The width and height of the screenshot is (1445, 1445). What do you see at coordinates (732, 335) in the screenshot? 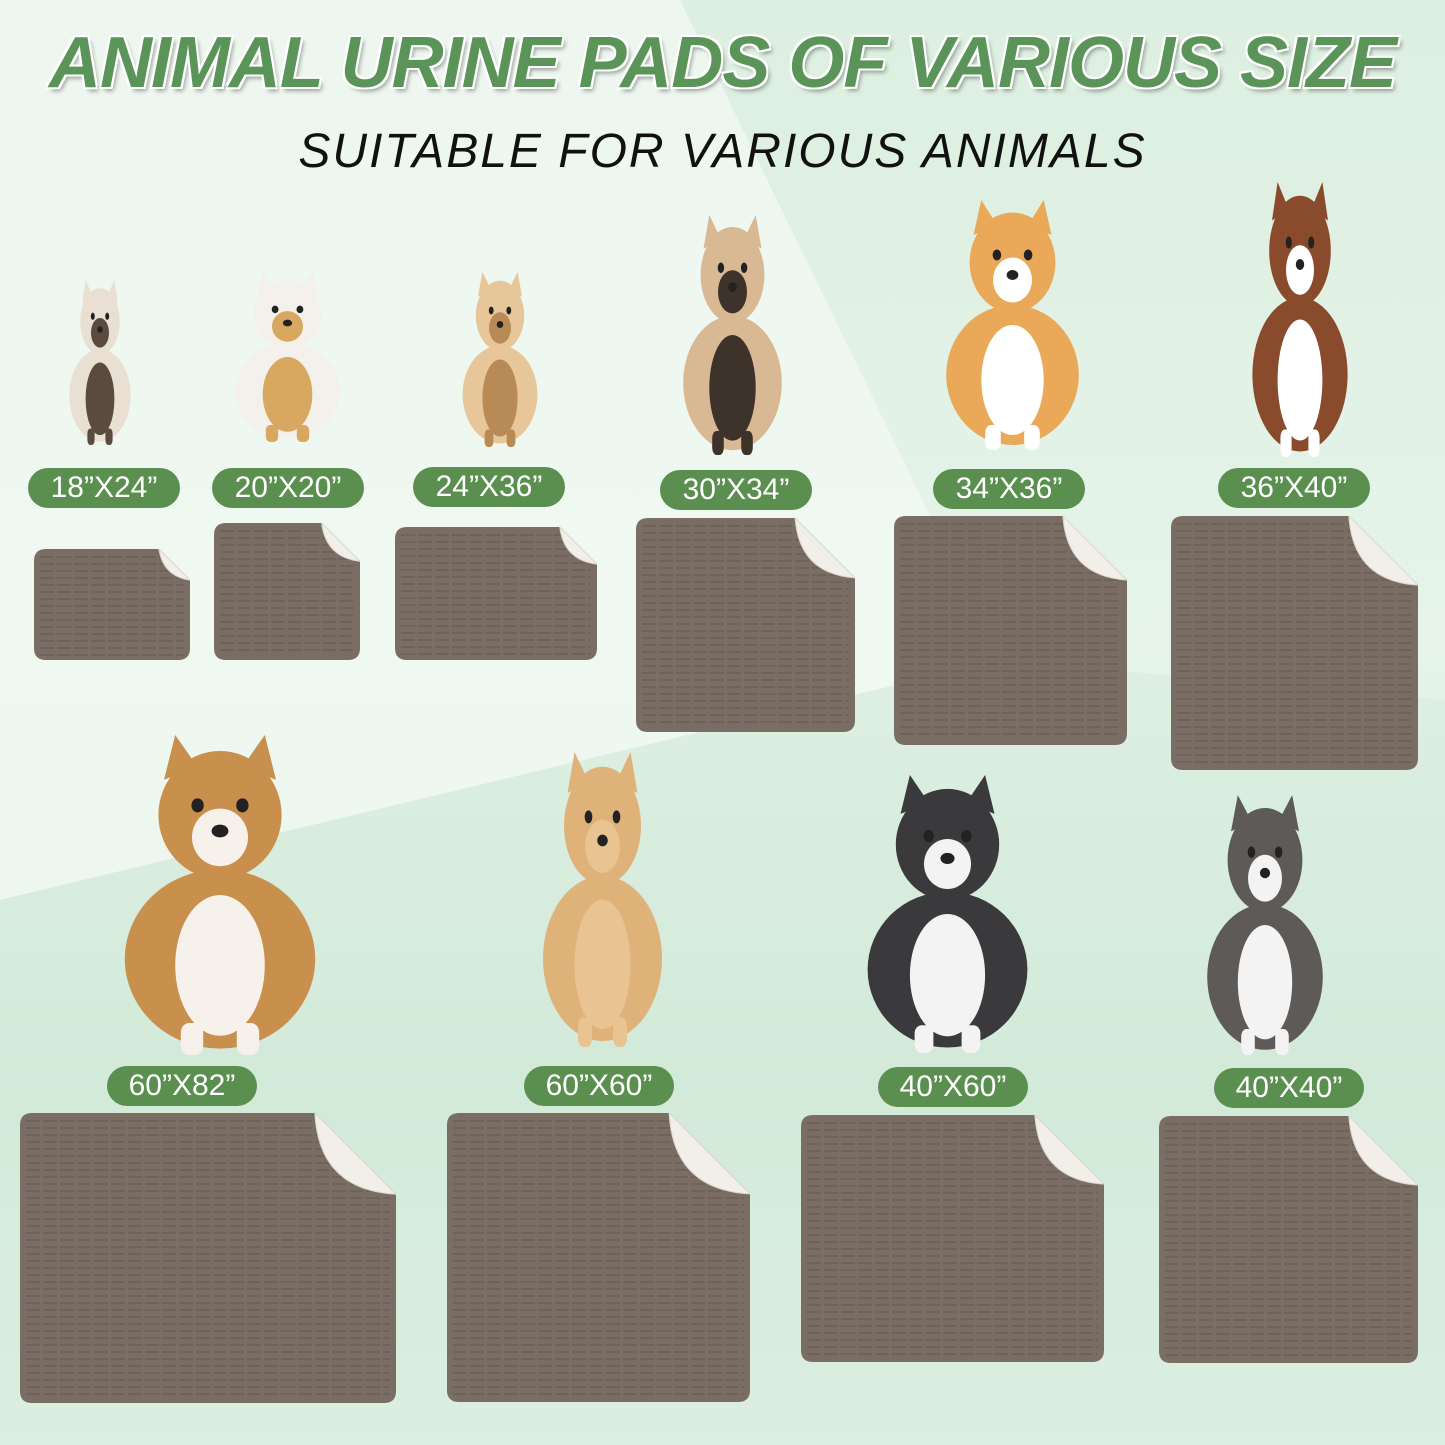
I see `pug-image` at bounding box center [732, 335].